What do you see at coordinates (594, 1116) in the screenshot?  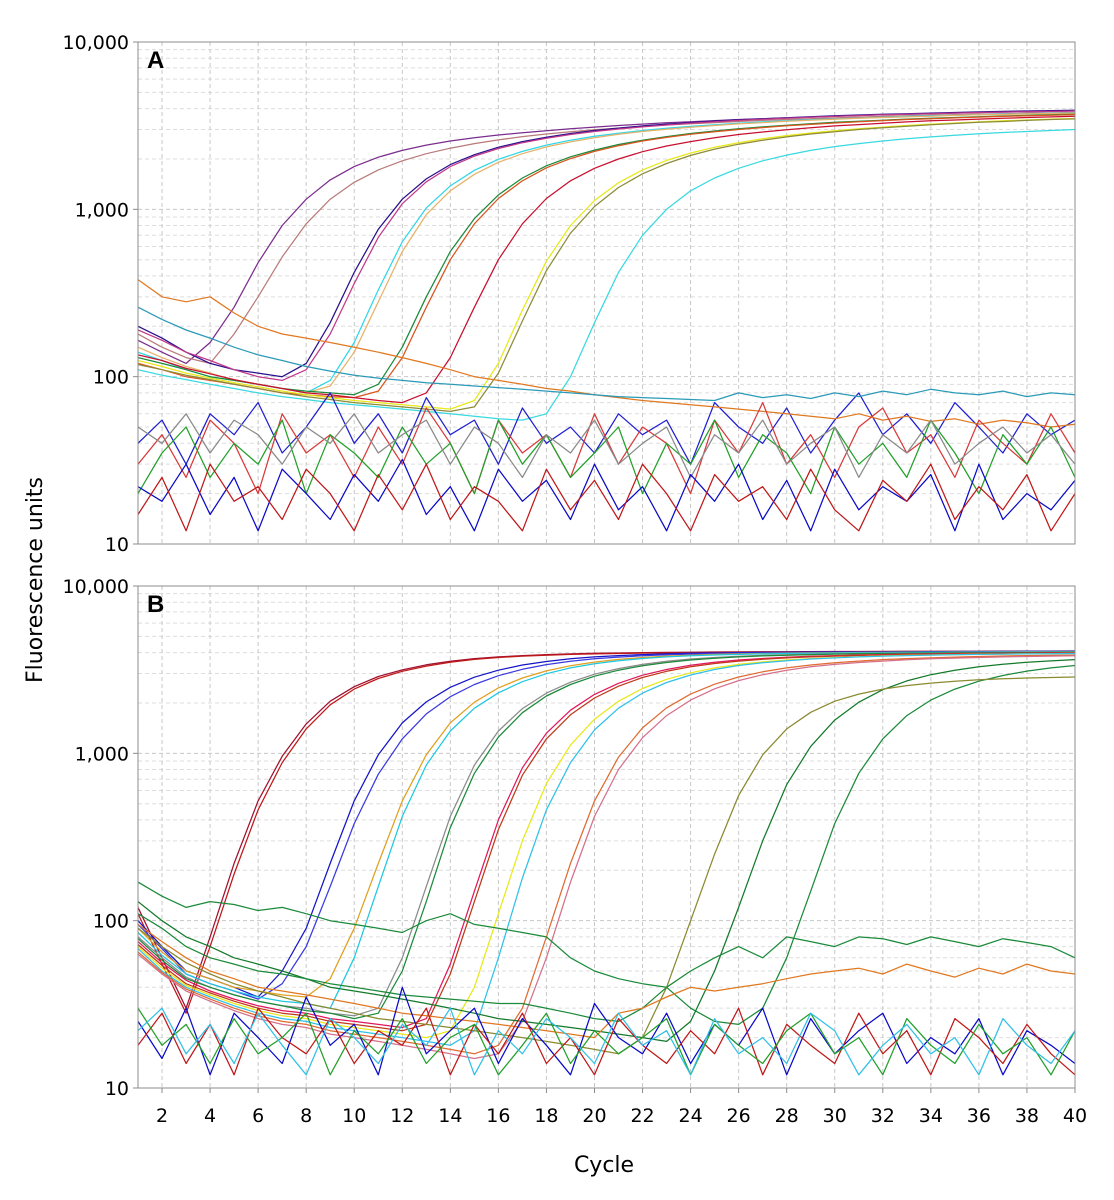 I see `x-tick-label: 20` at bounding box center [594, 1116].